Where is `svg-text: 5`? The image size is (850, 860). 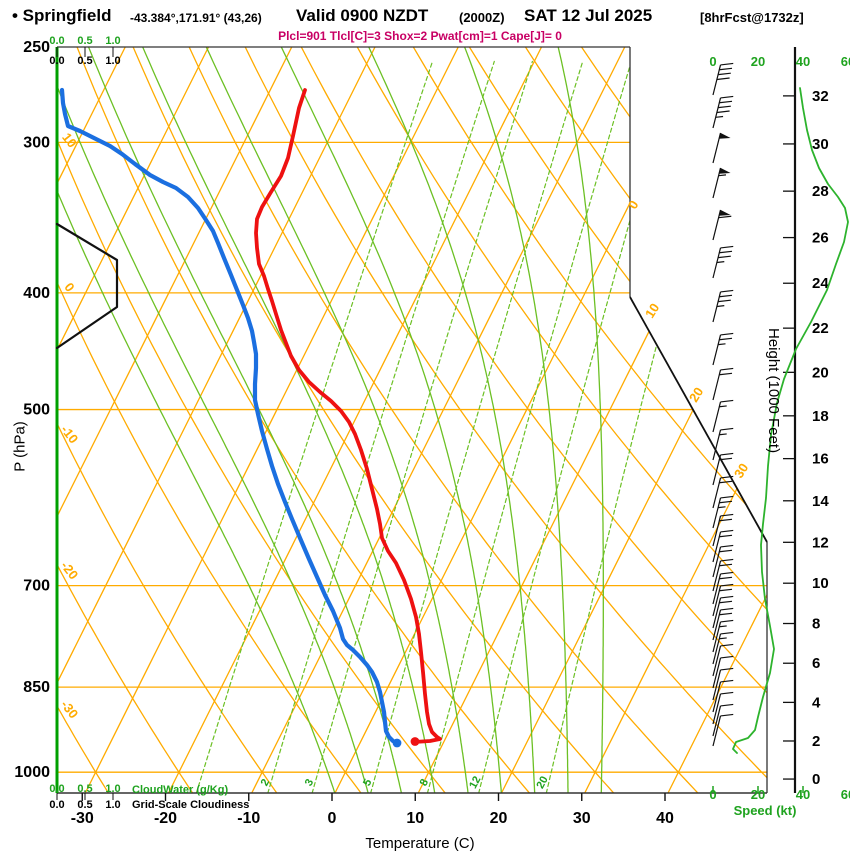 svg-text: 5 is located at coordinates (367, 782).